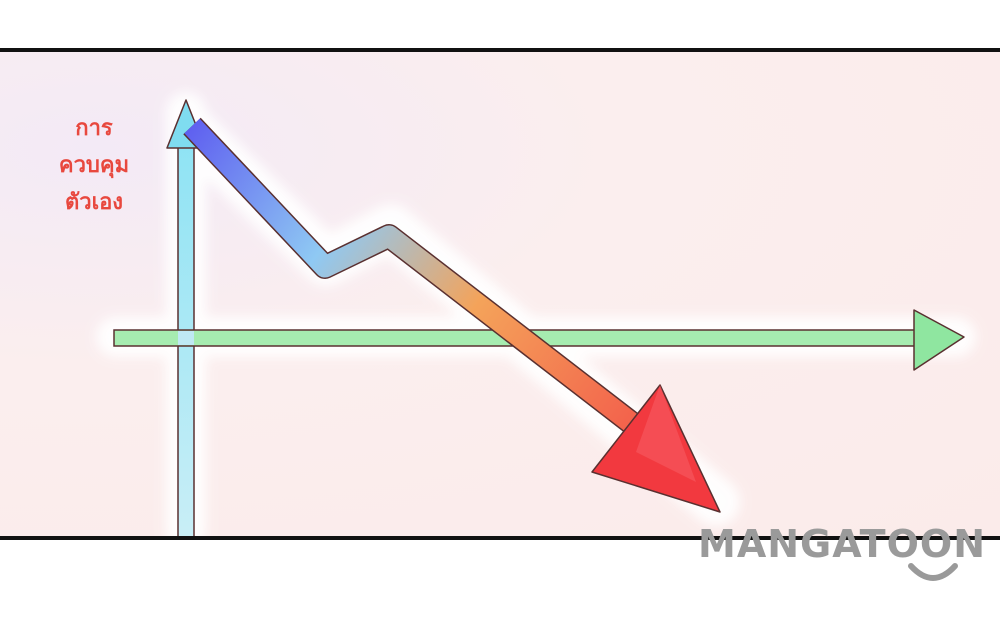 Image resolution: width=1000 pixels, height=635 pixels. What do you see at coordinates (94, 202) in the screenshot?
I see `axis-label-line-3: ตัวเอง` at bounding box center [94, 202].